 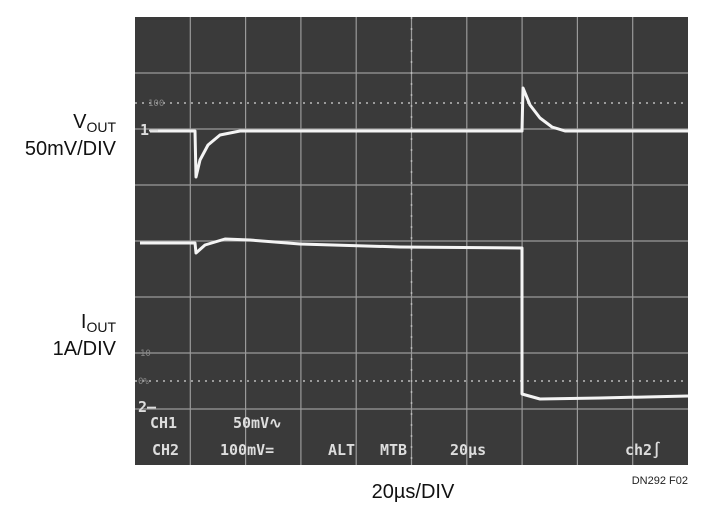 I want to click on label-main: I, so click(x=84, y=322).